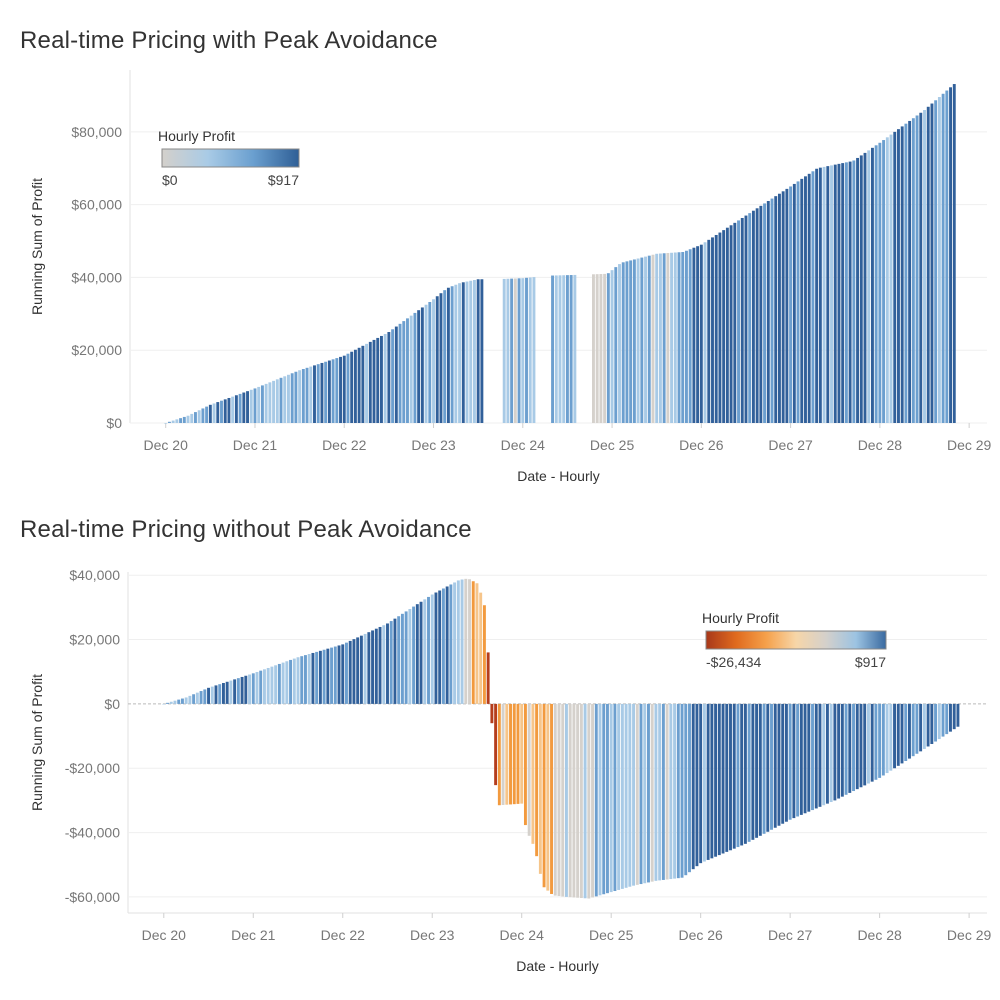 The height and width of the screenshot is (1000, 1000). I want to click on y-tick-label: -$20,000, so click(92, 768).